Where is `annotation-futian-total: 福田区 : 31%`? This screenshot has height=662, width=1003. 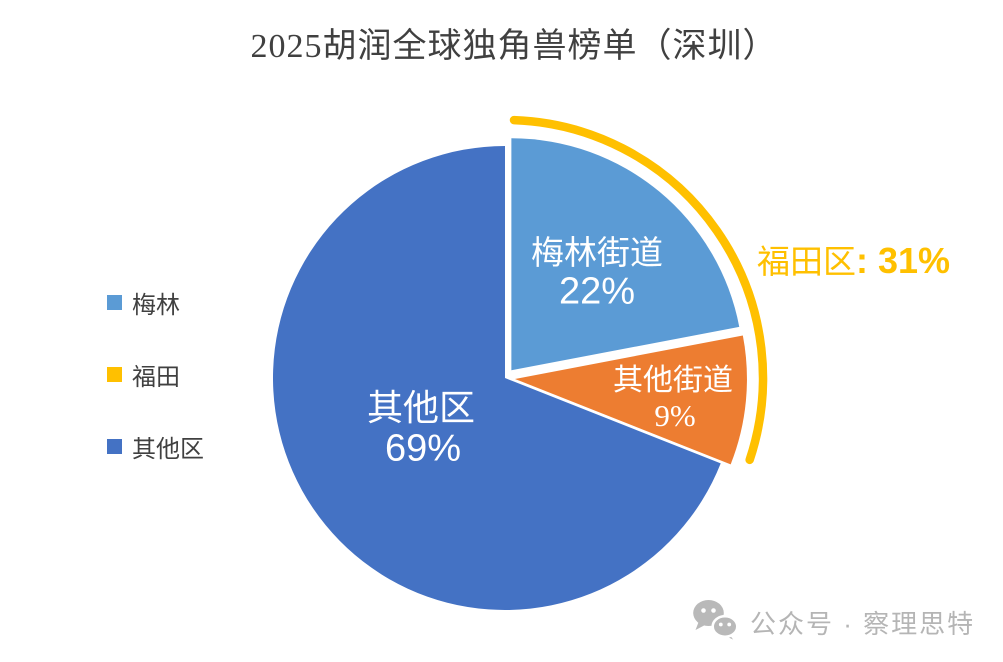 annotation-futian-total: 福田区 : 31% is located at coordinates (853, 259).